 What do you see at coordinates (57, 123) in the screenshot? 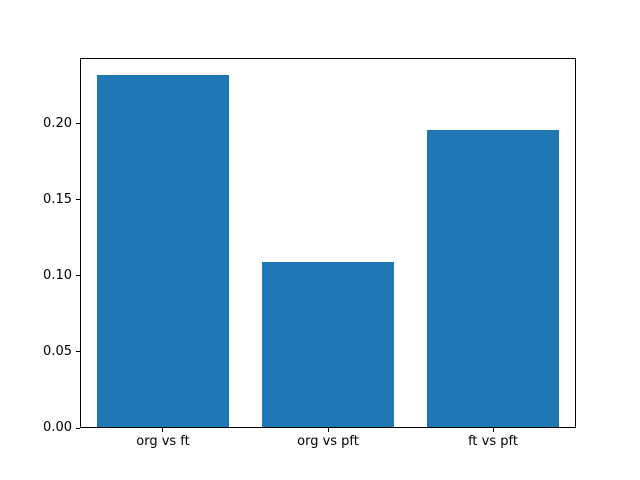
I see `y-axis-tick-label: 0.20` at bounding box center [57, 123].